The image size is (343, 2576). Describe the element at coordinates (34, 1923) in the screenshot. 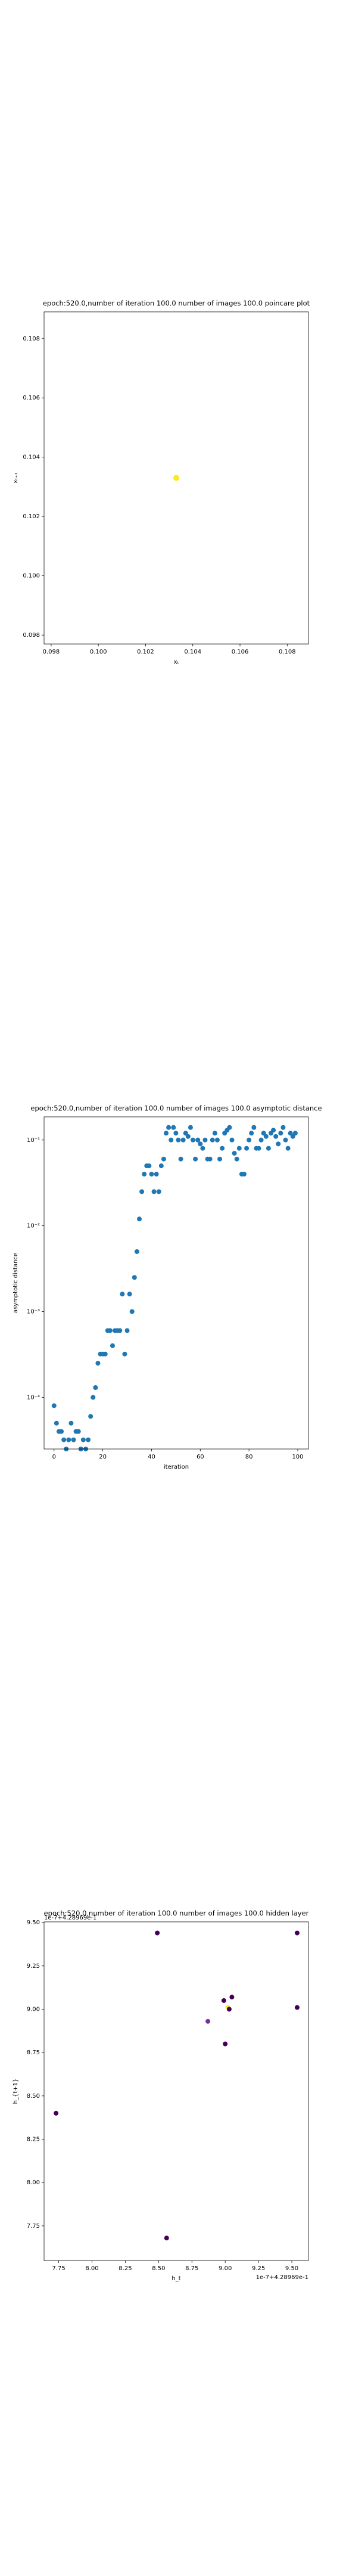

I see `y-tick-label: 9.50` at that location.